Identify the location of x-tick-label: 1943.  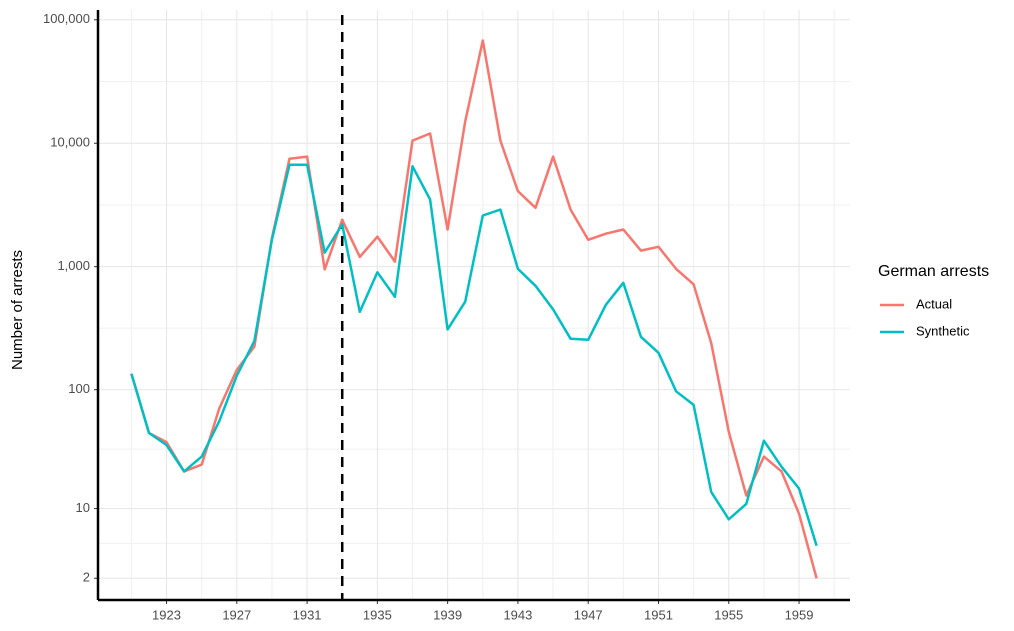
(517, 614).